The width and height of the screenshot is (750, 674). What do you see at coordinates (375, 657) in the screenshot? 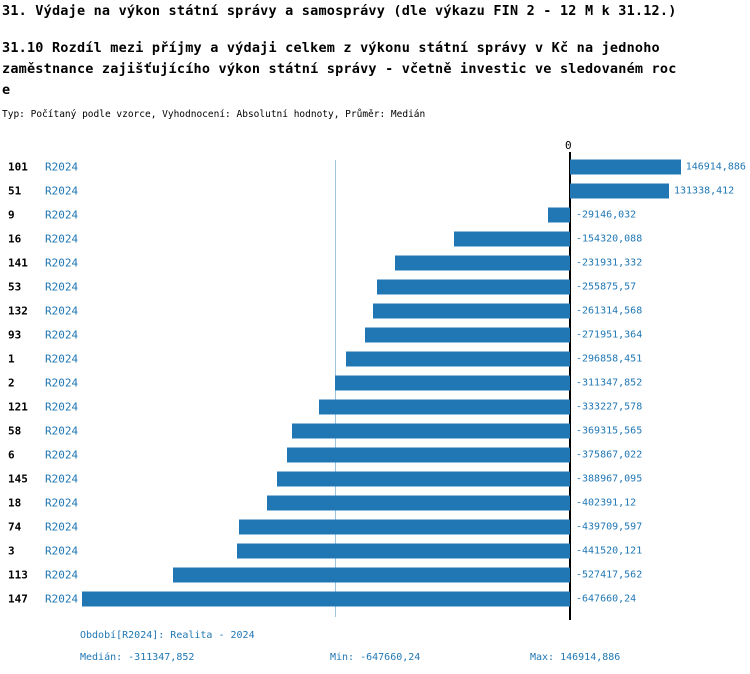
I see `footer-min: Min: -647660,24` at bounding box center [375, 657].